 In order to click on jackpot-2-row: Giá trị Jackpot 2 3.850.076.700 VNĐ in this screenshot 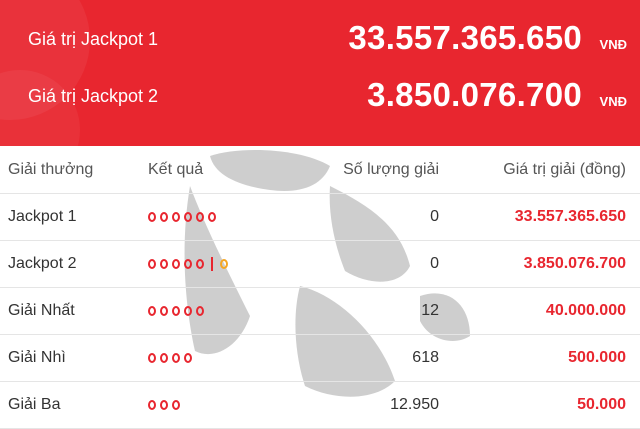, I will do `click(320, 97)`.